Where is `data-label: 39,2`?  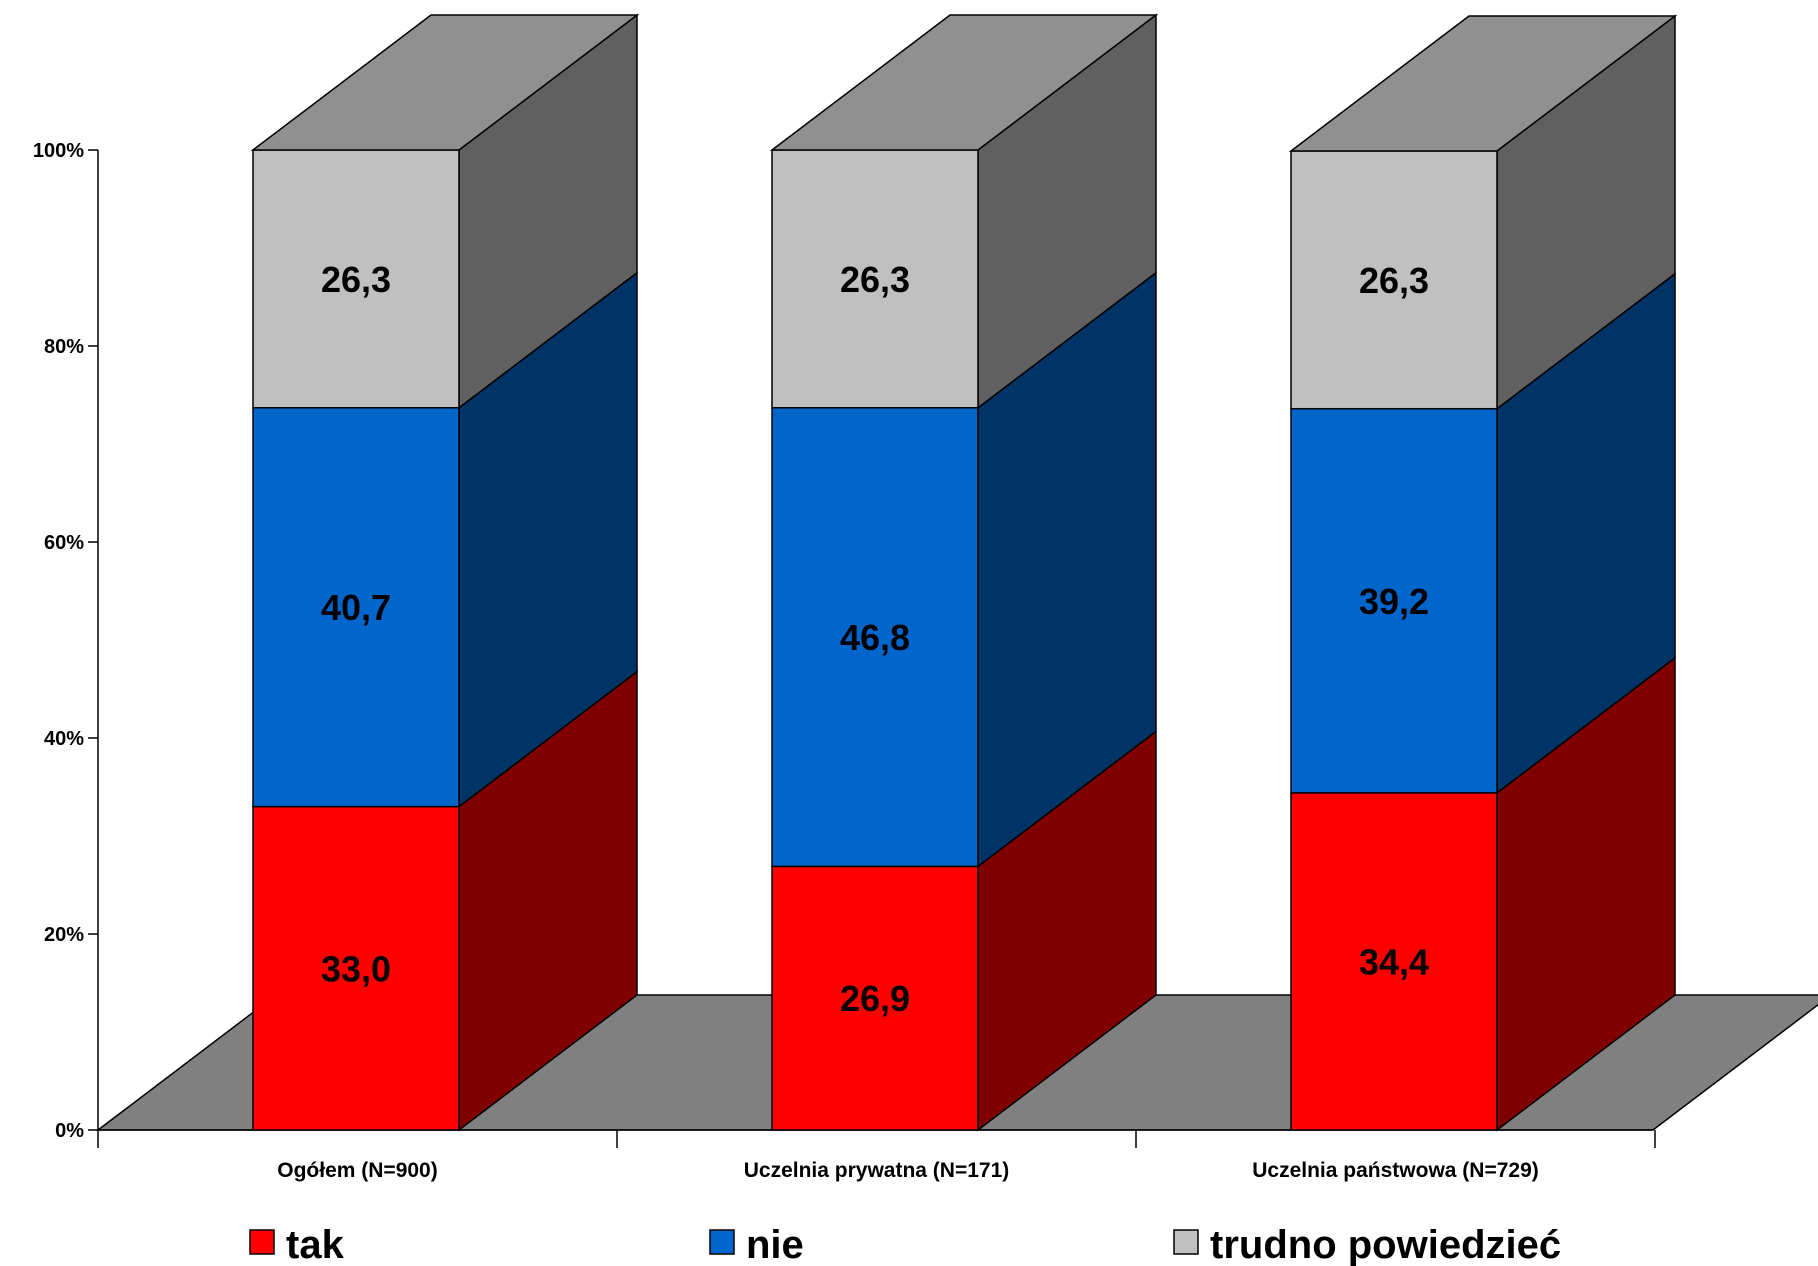 data-label: 39,2 is located at coordinates (1394, 601).